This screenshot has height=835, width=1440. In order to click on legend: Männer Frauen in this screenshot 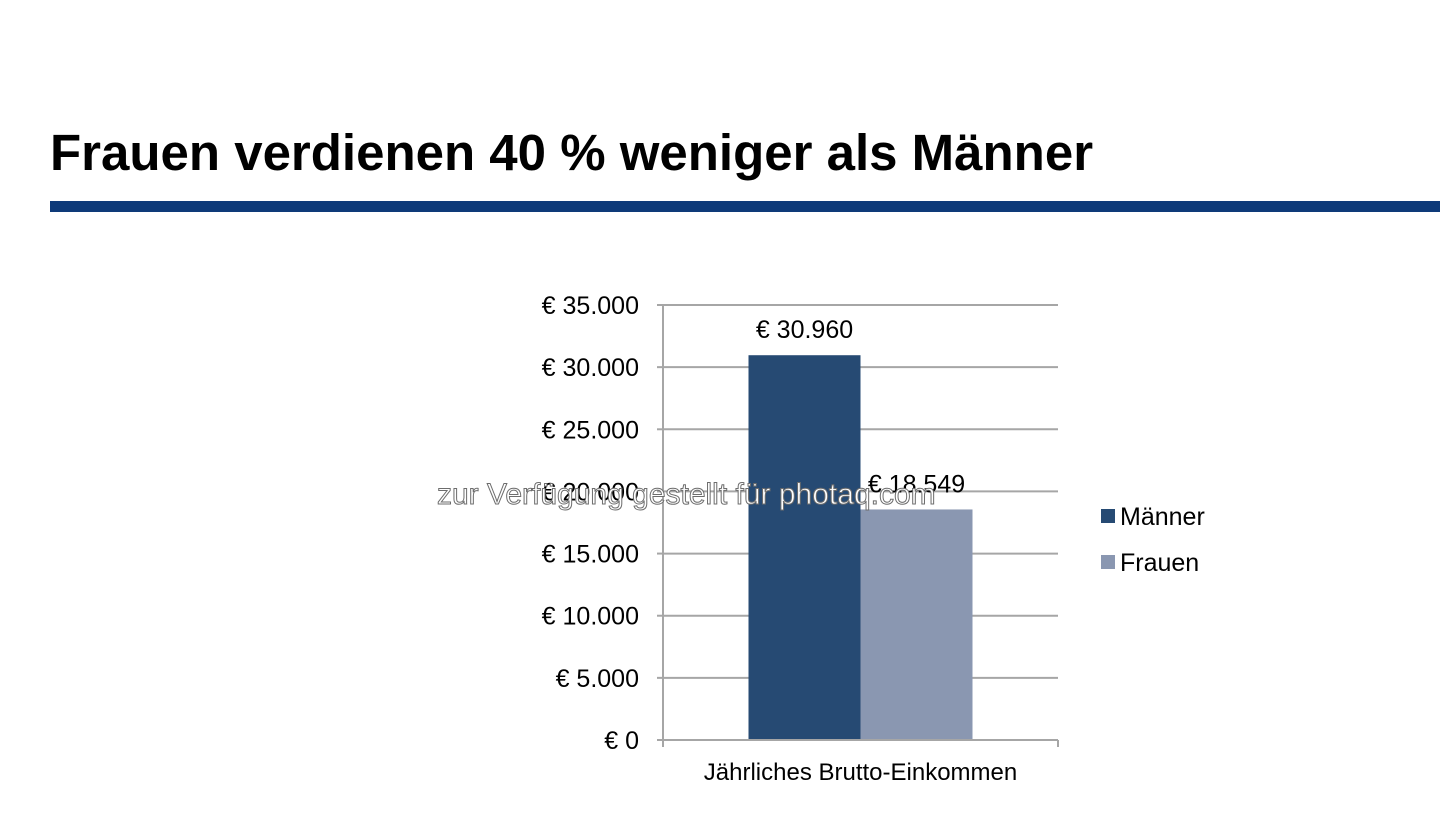, I will do `click(1153, 540)`.